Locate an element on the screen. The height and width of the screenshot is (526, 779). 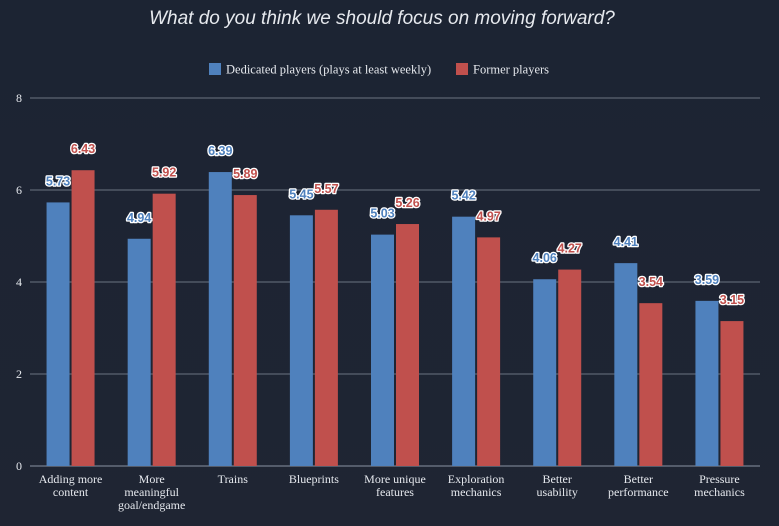
data-label: 5.45 is located at coordinates (301, 194).